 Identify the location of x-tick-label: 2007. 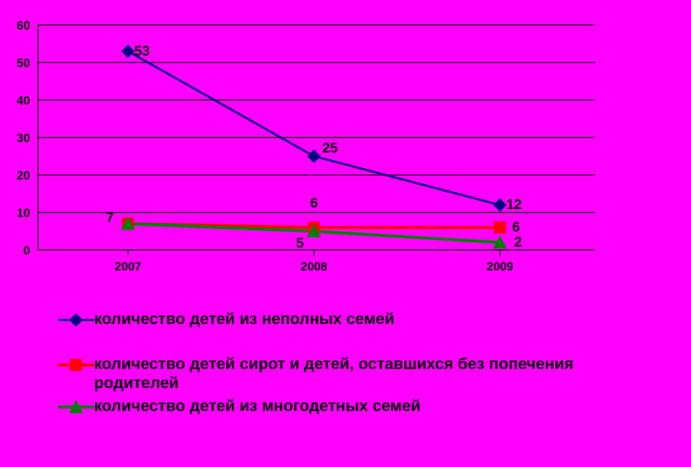
(128, 267).